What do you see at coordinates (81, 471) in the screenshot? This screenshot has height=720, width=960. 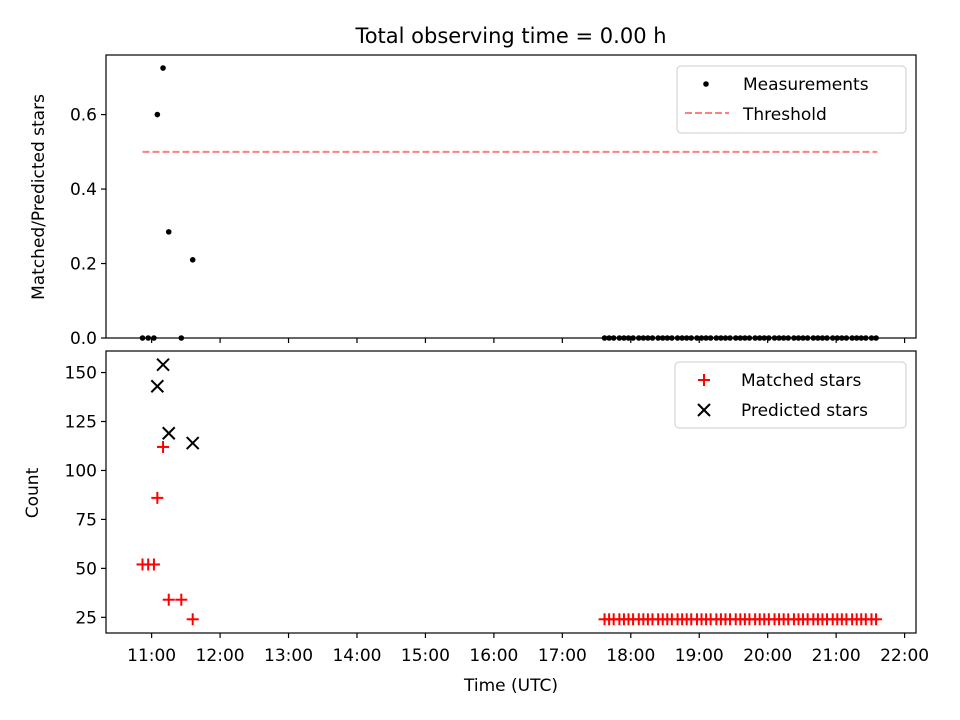 I see `y-tick-label: 100` at bounding box center [81, 471].